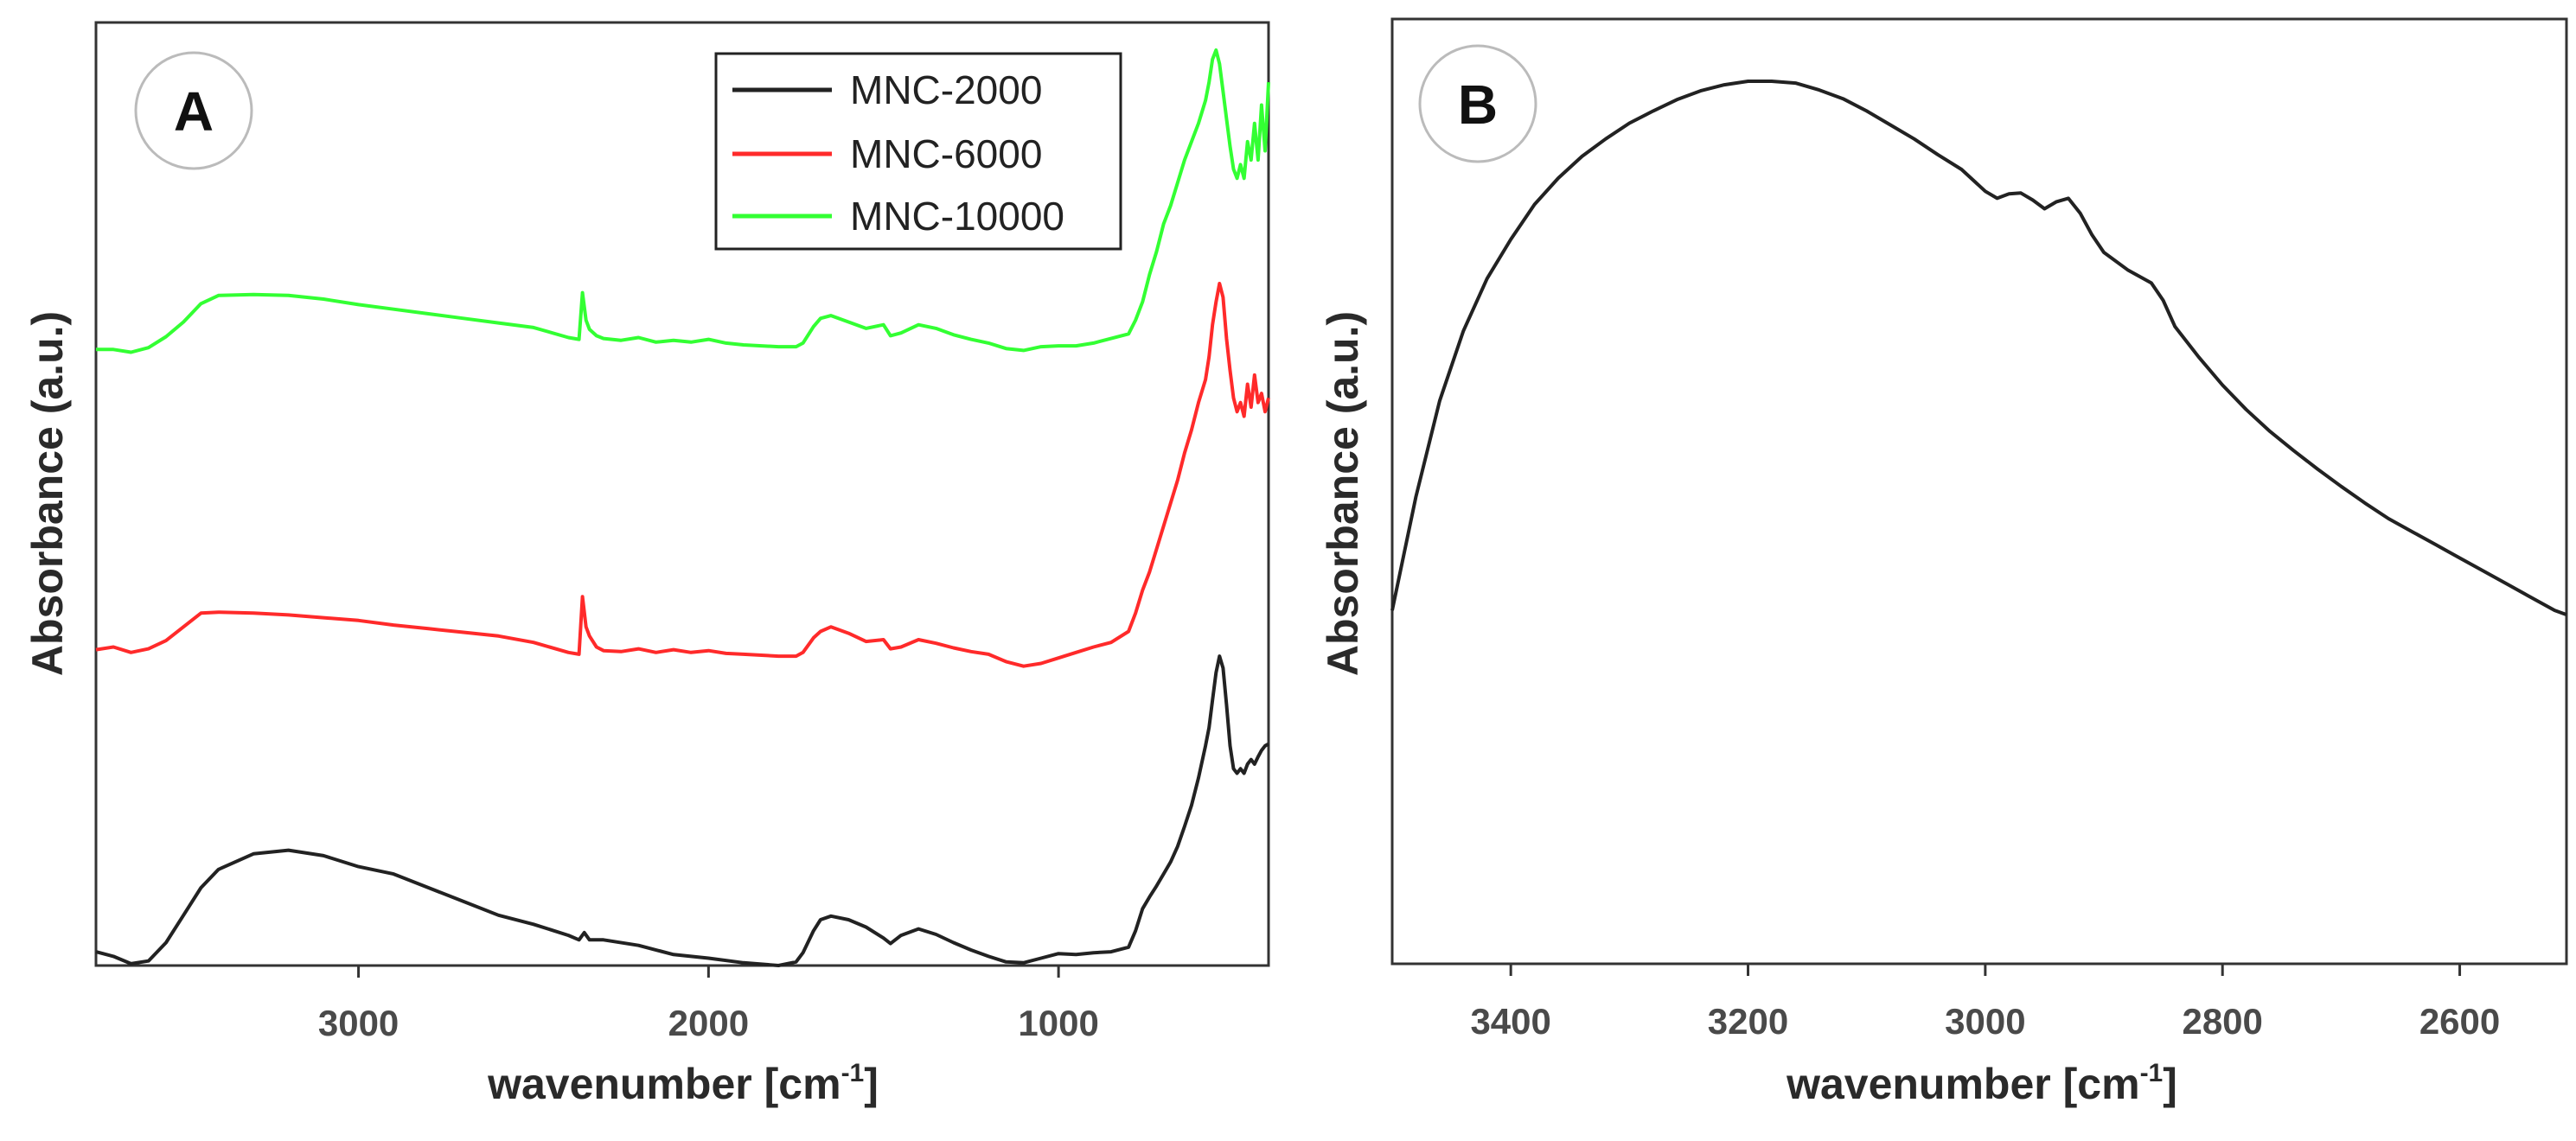  Describe the element at coordinates (1985, 1021) in the screenshot. I see `panel-b-x-tick-label: 3000` at that location.